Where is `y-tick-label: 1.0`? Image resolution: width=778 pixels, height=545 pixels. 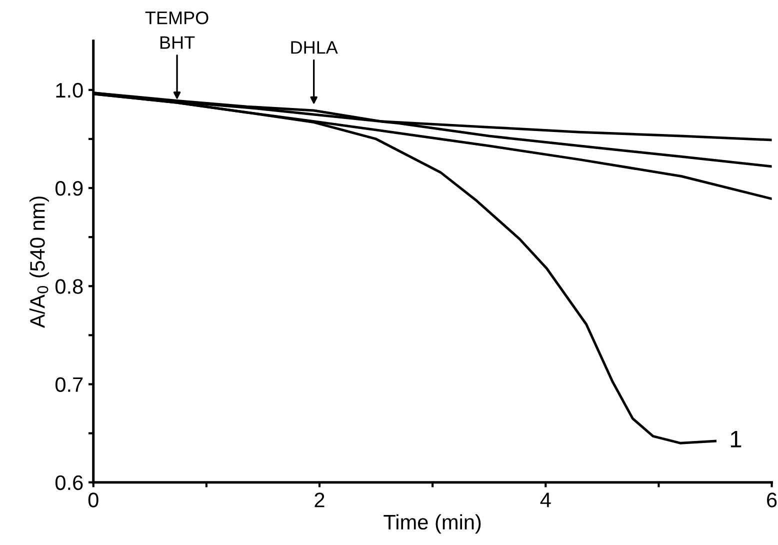 y-tick-label: 1.0 is located at coordinates (69, 90).